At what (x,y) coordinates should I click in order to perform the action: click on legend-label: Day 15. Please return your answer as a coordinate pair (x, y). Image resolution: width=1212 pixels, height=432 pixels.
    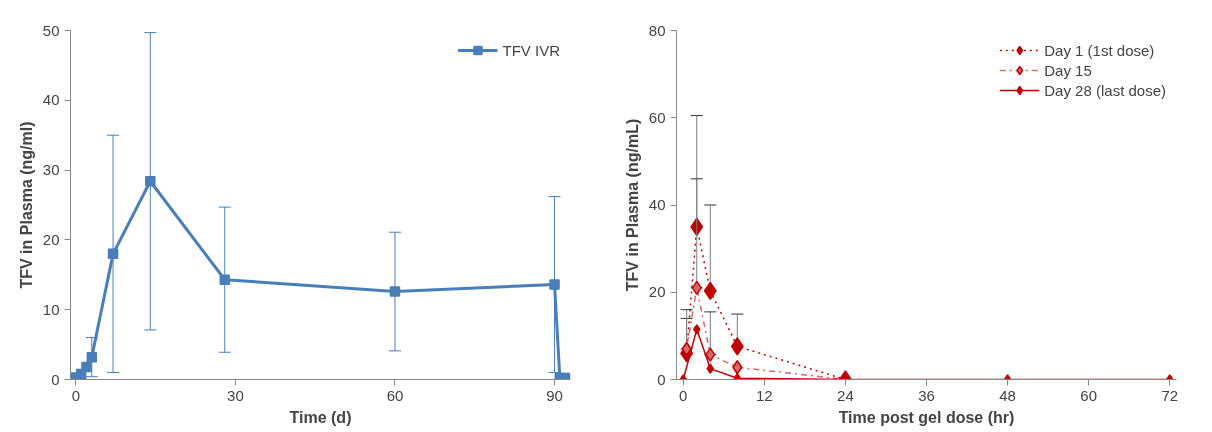
    Looking at the image, I should click on (1068, 70).